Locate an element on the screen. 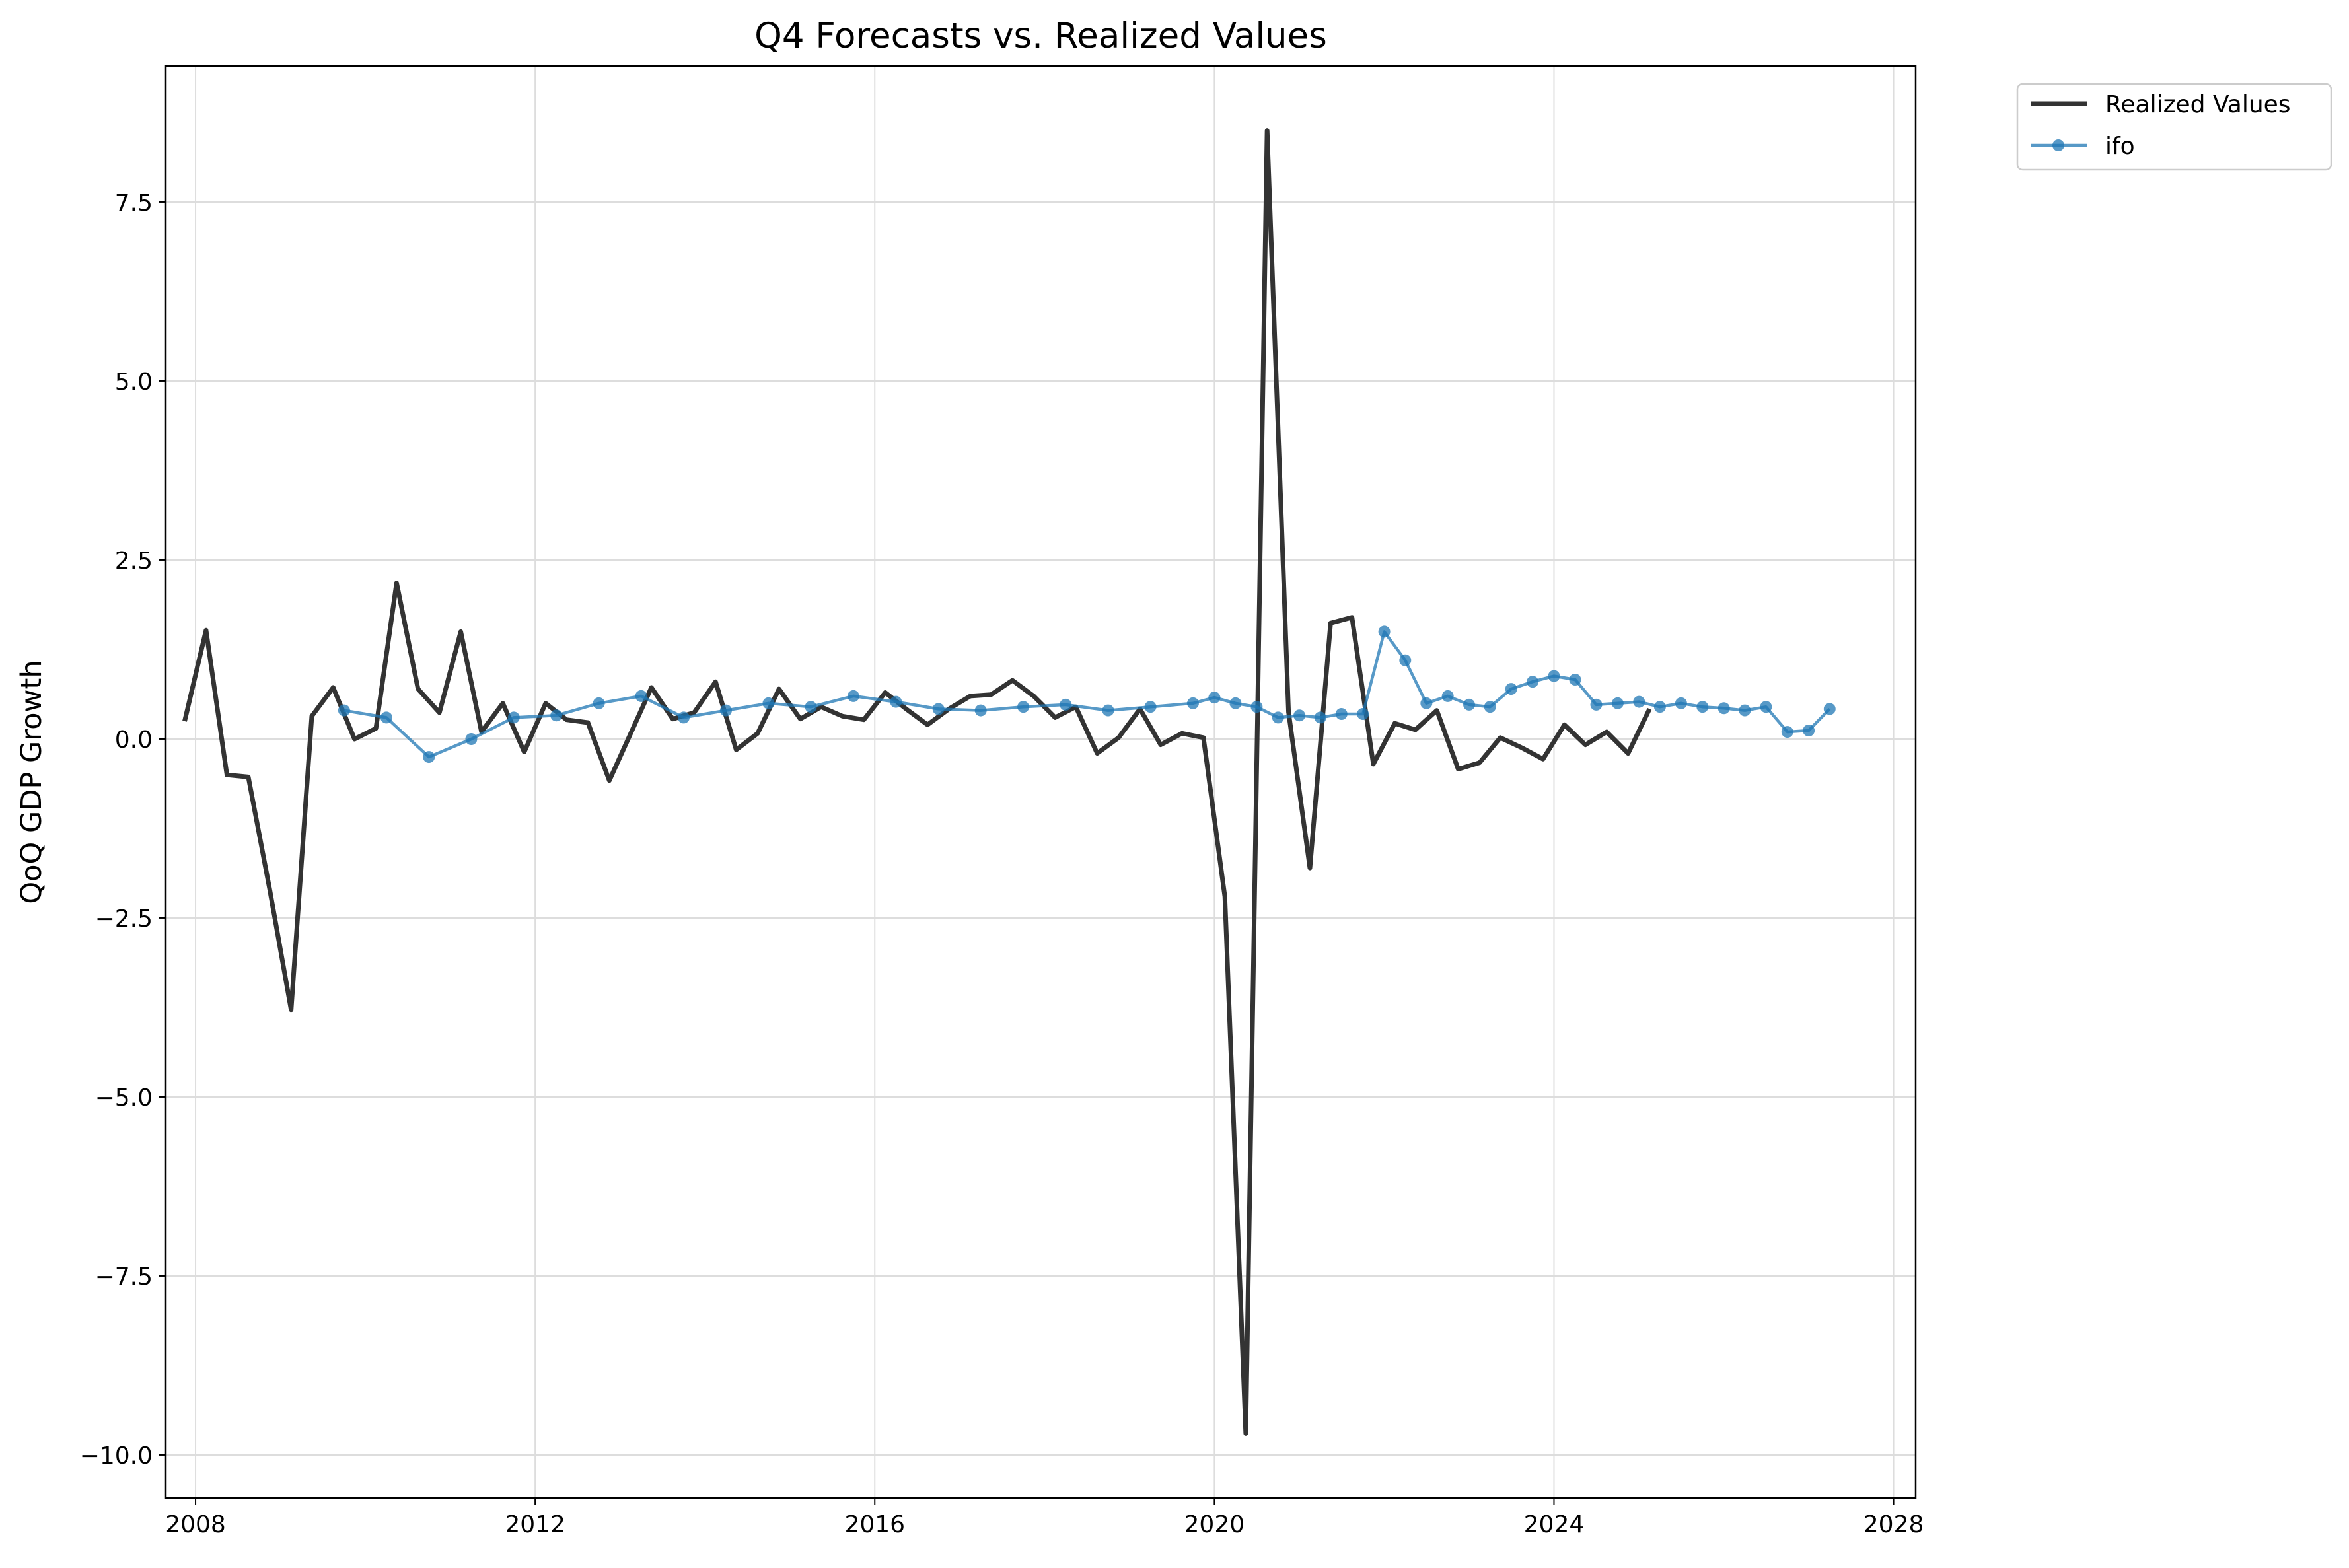 This screenshot has width=2349, height=1568. x-tick-label: 2012 is located at coordinates (535, 1524).